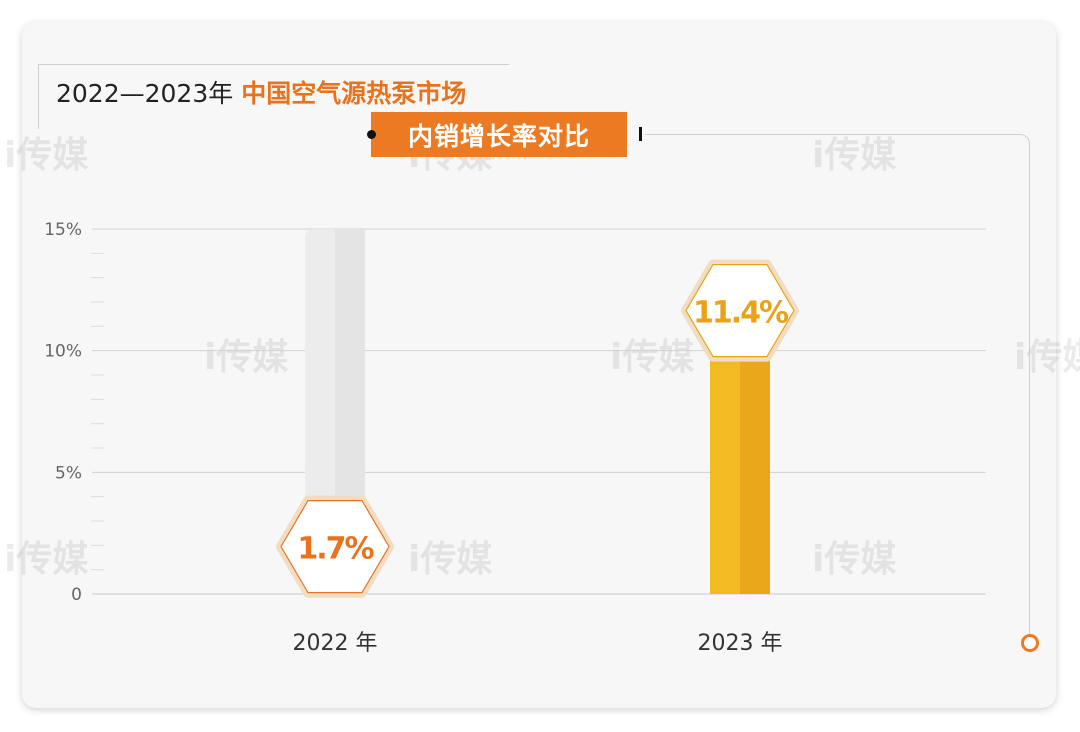 Image resolution: width=1080 pixels, height=732 pixels. Describe the element at coordinates (499, 134) in the screenshot. I see `chart-subtitle: 内销增长率对比` at that location.